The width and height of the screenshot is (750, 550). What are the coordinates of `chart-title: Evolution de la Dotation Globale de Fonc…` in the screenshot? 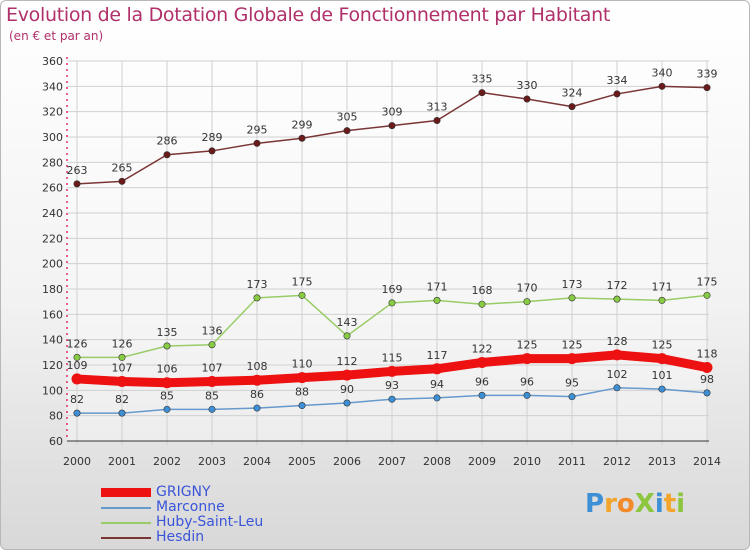 It's located at (308, 15).